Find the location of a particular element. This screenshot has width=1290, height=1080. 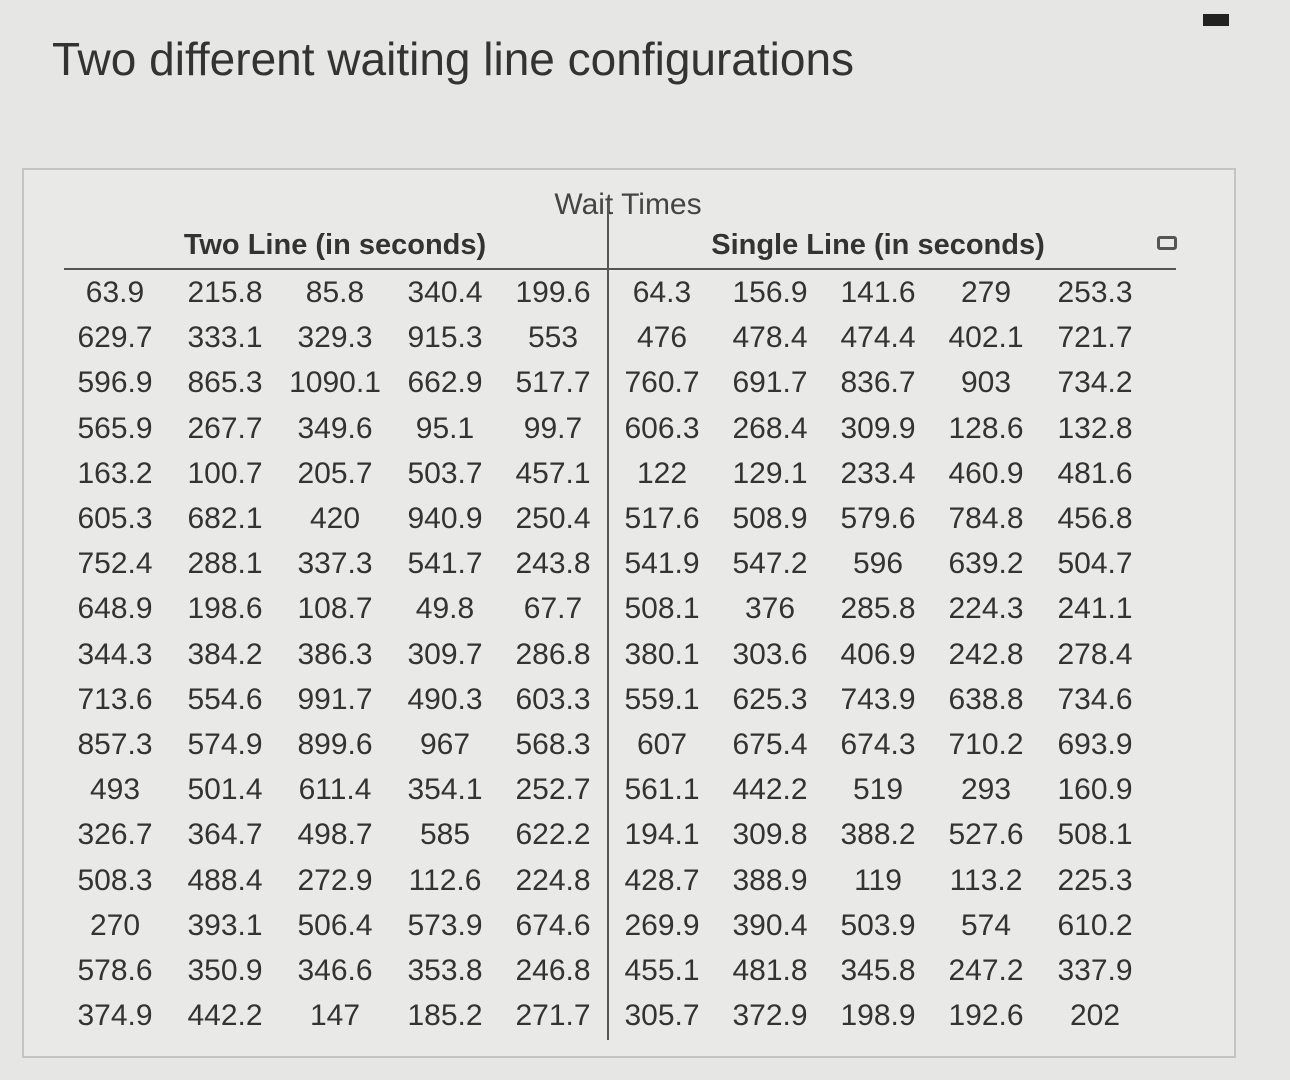

table-cell: 498.7 is located at coordinates (335, 835).